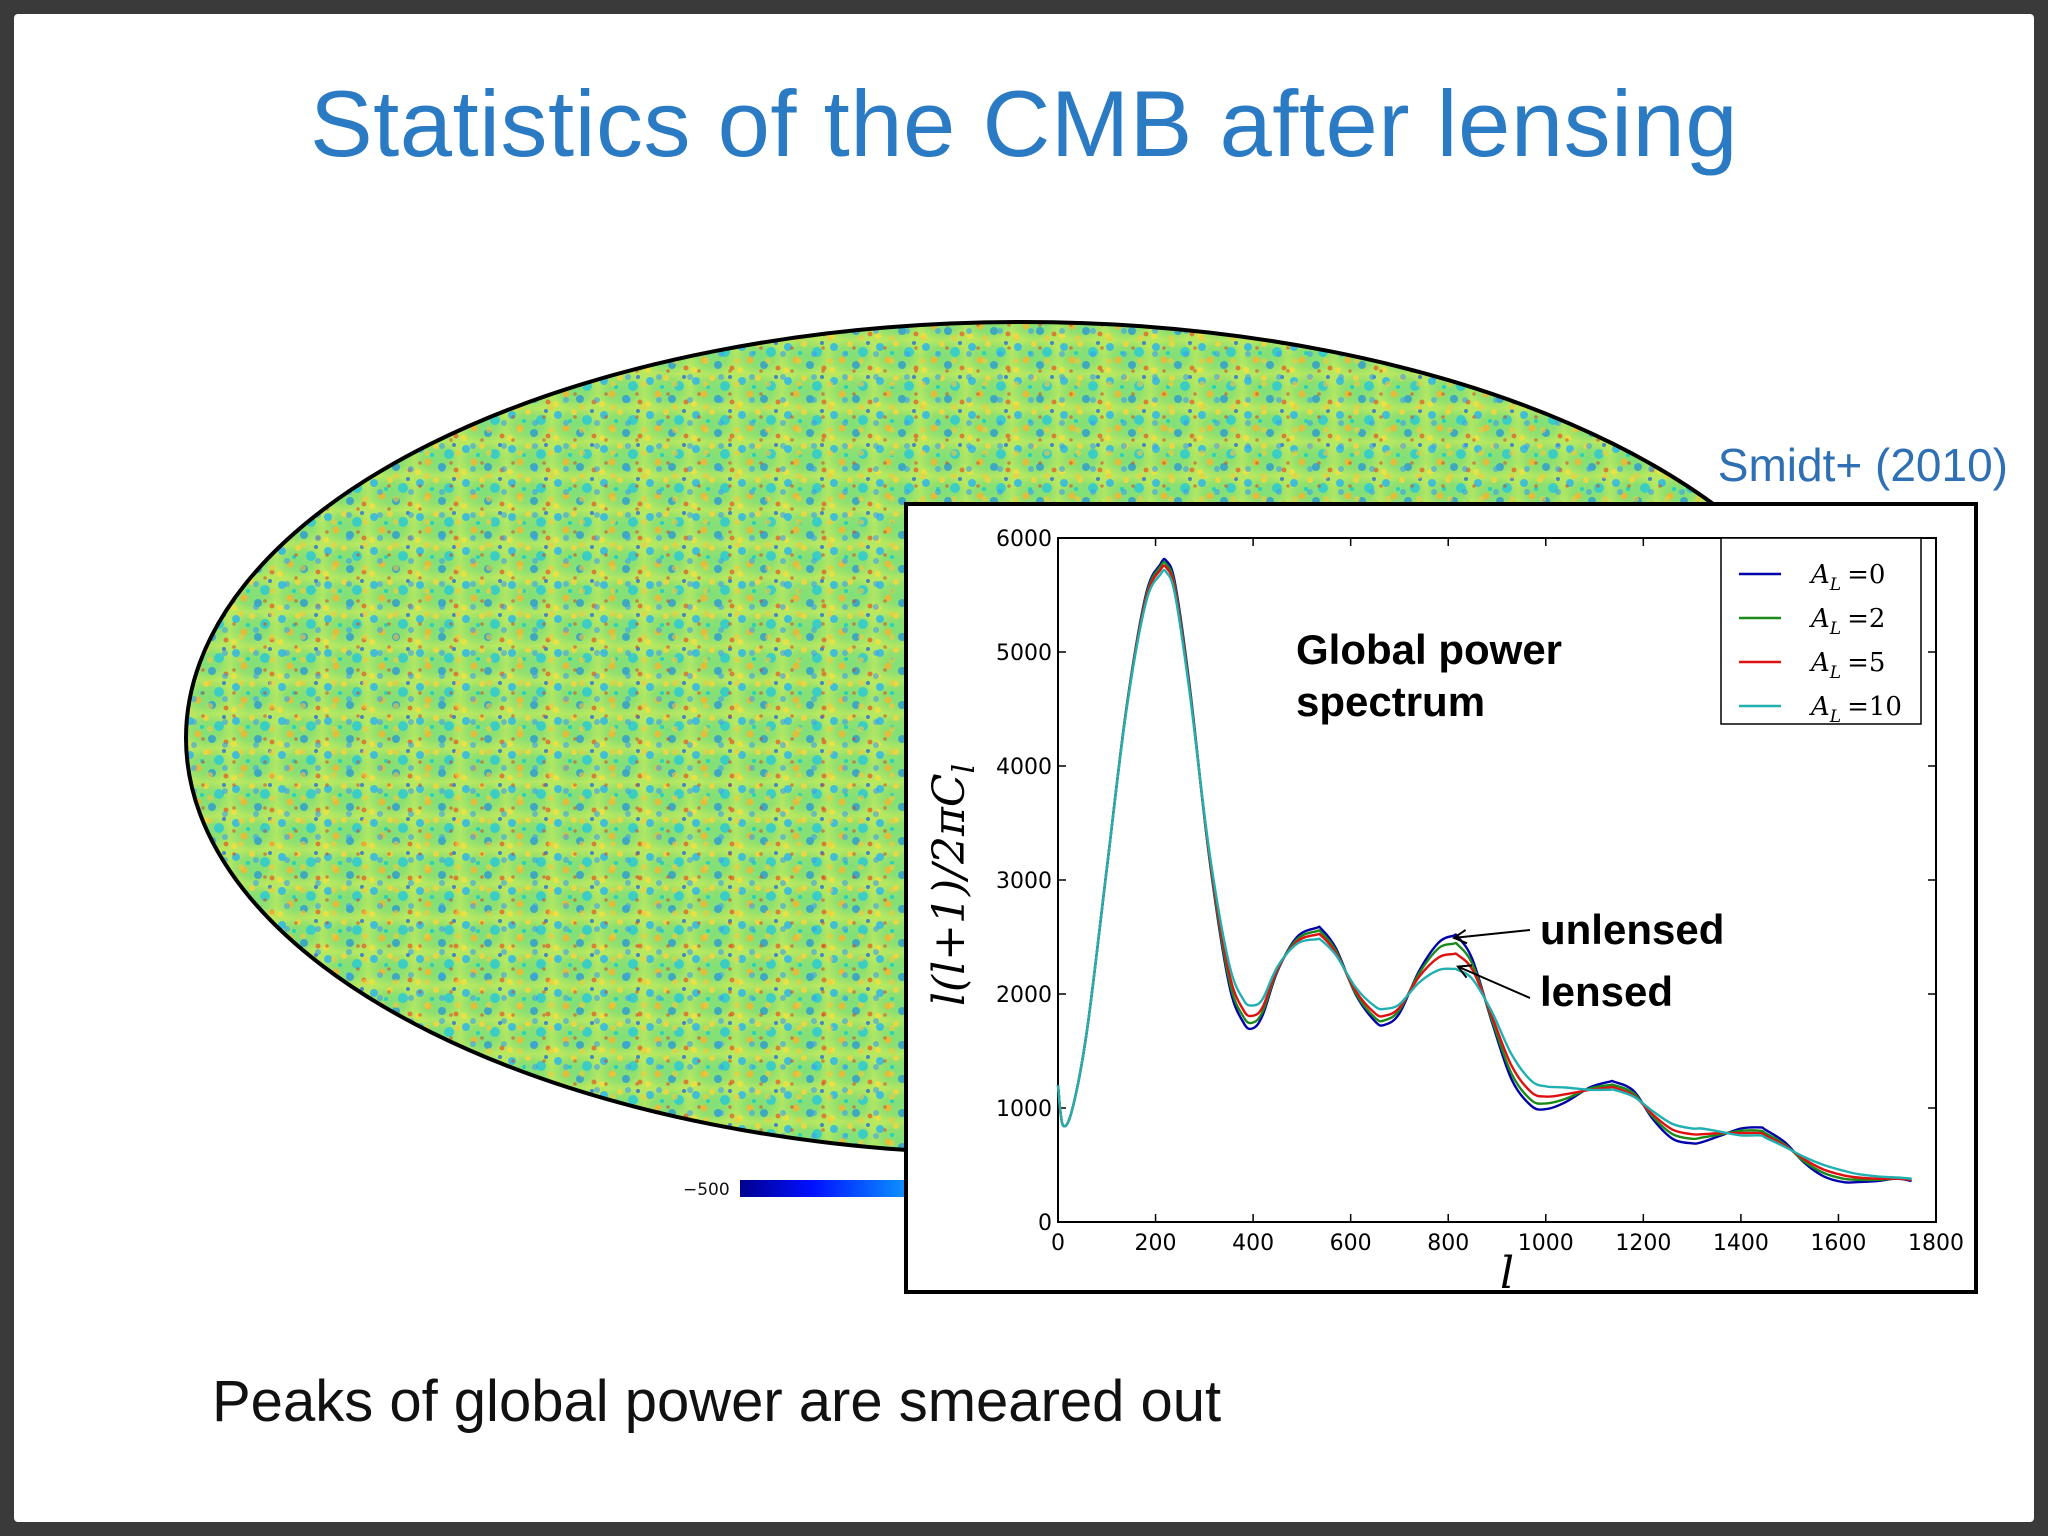  What do you see at coordinates (1024, 123) in the screenshot?
I see `slide-title: Statistics of the CMB after lensing` at bounding box center [1024, 123].